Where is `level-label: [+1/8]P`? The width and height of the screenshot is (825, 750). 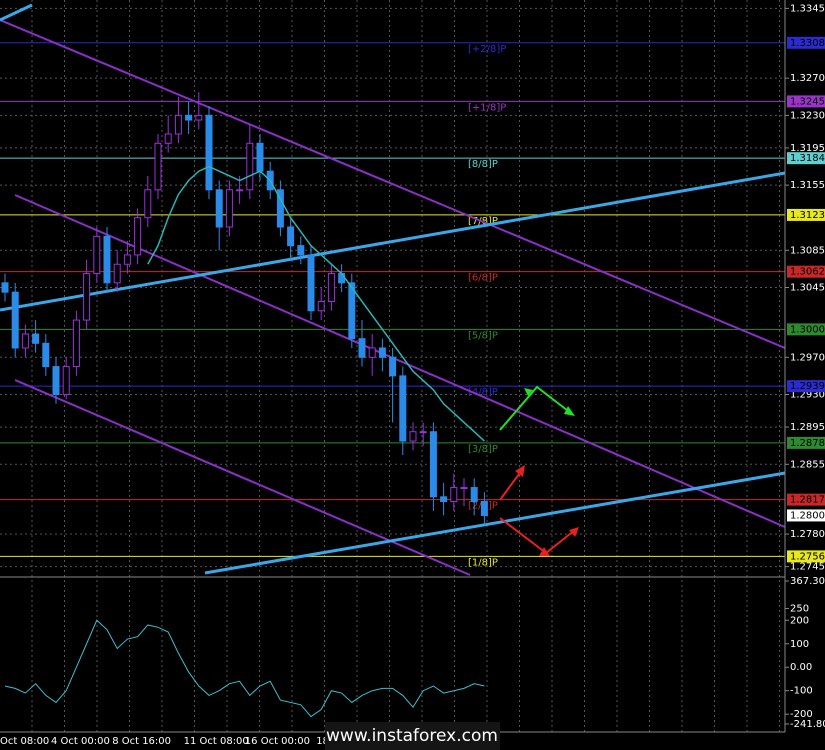 level-label: [+1/8]P is located at coordinates (487, 107).